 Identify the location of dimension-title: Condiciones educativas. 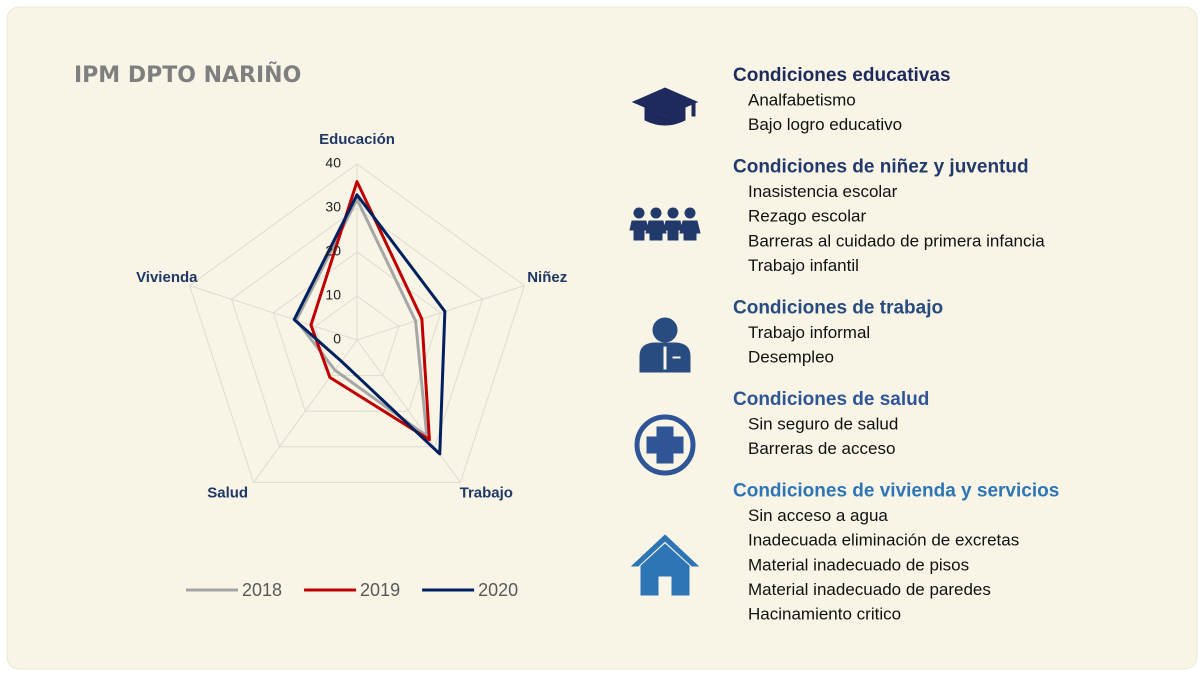
(842, 75).